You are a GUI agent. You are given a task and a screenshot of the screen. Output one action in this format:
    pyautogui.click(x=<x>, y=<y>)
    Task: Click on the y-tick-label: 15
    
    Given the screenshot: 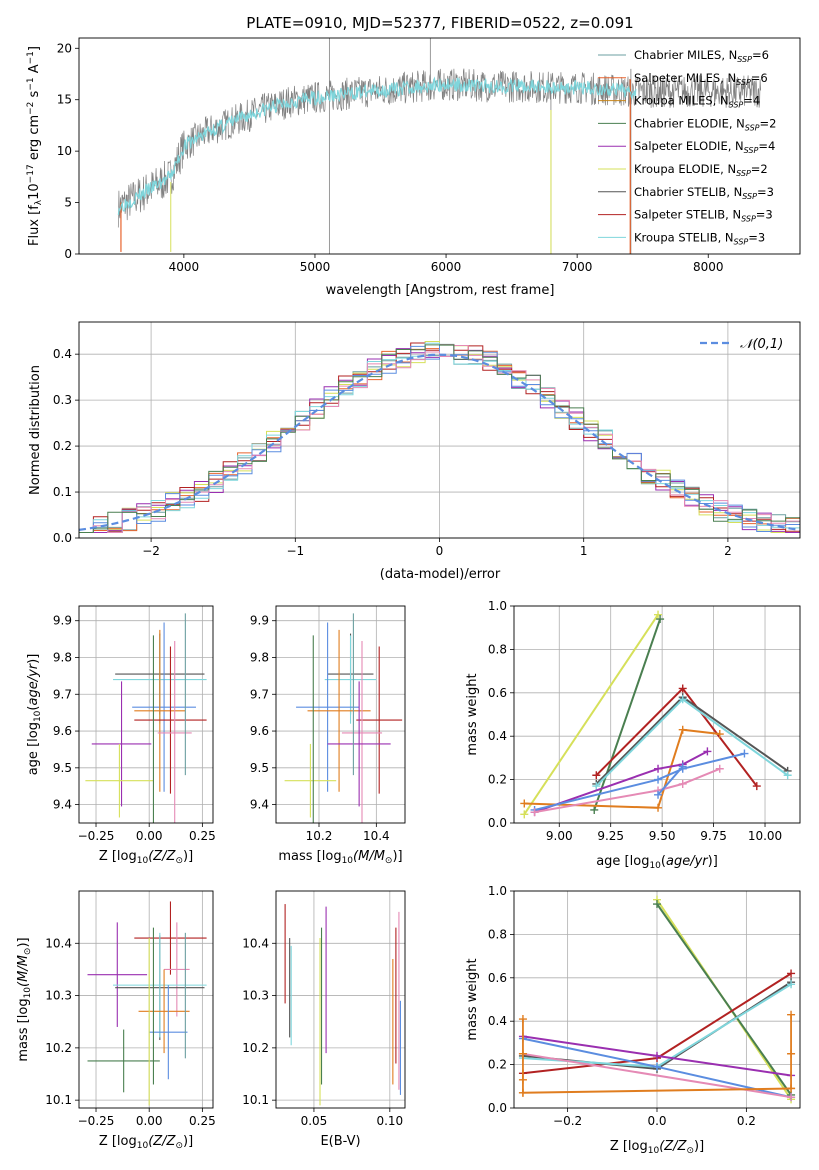 What is the action you would take?
    pyautogui.click(x=64, y=100)
    